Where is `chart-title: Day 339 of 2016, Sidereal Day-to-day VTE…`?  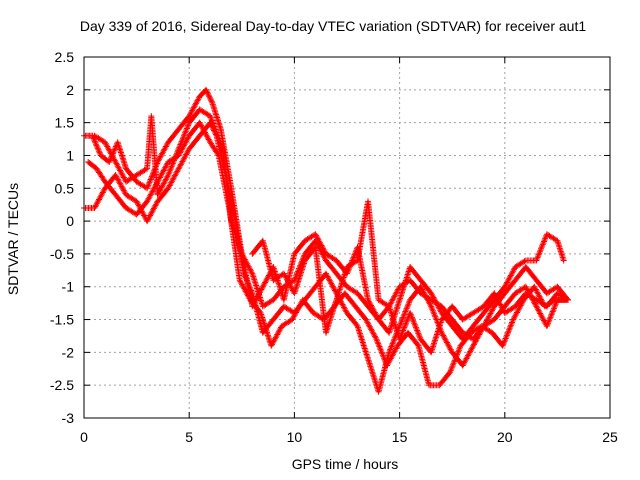 chart-title: Day 339 of 2016, Sidereal Day-to-day VTE… is located at coordinates (333, 26).